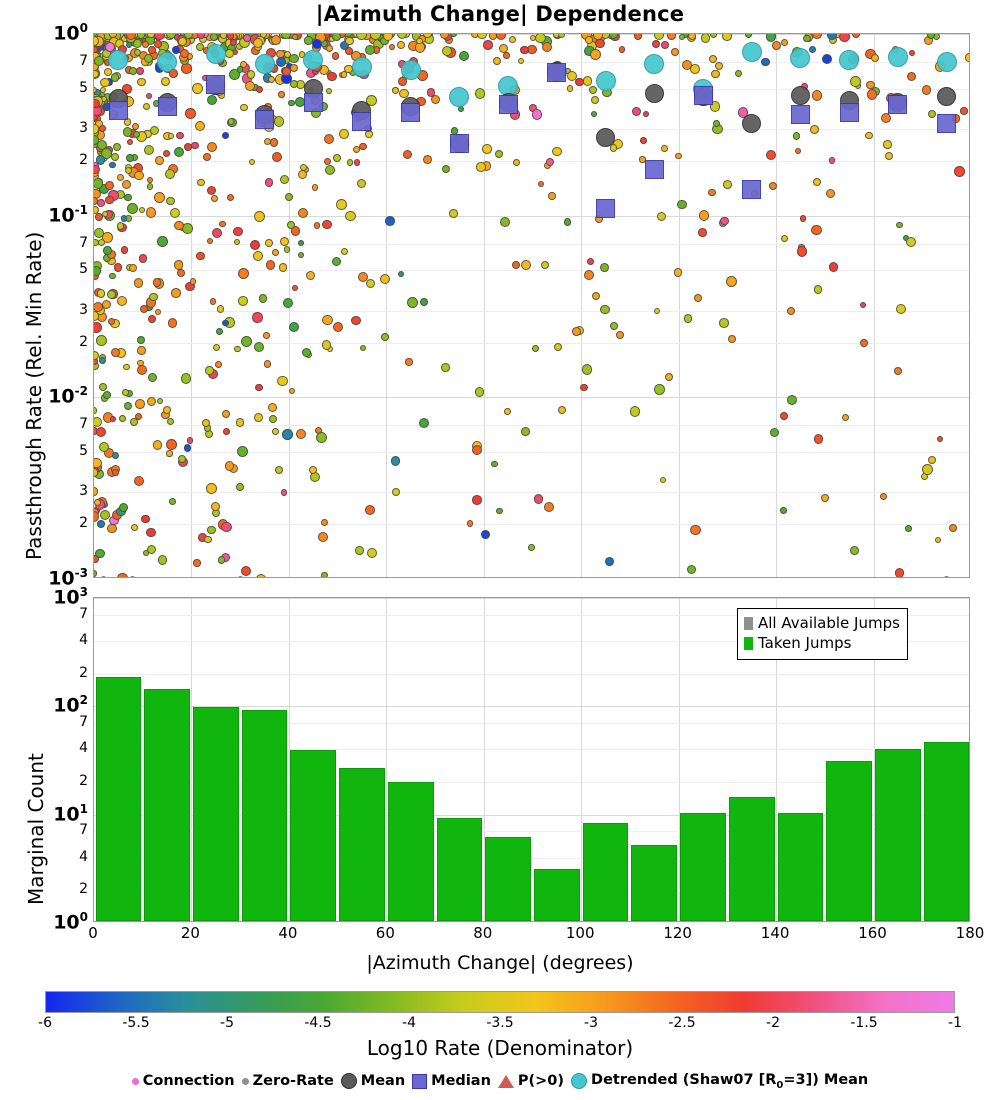 The height and width of the screenshot is (1100, 1000). I want to click on histogram-legend: All Available Jumps Taken Jumps, so click(822, 634).